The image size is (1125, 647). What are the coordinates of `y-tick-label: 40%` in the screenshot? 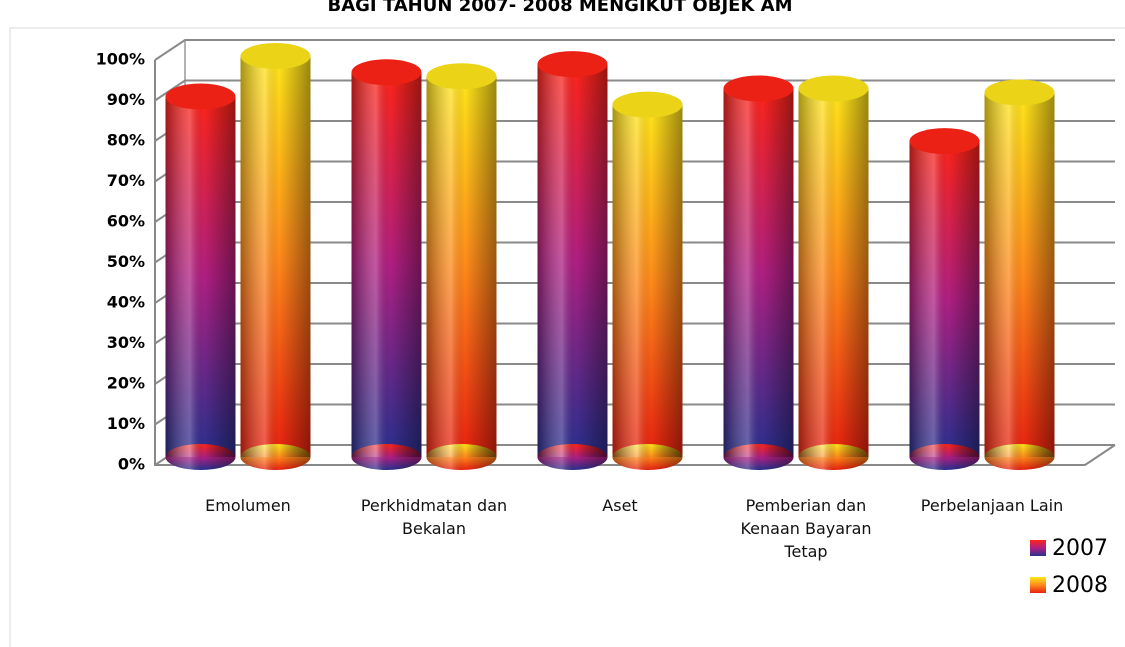 It's located at (126, 302).